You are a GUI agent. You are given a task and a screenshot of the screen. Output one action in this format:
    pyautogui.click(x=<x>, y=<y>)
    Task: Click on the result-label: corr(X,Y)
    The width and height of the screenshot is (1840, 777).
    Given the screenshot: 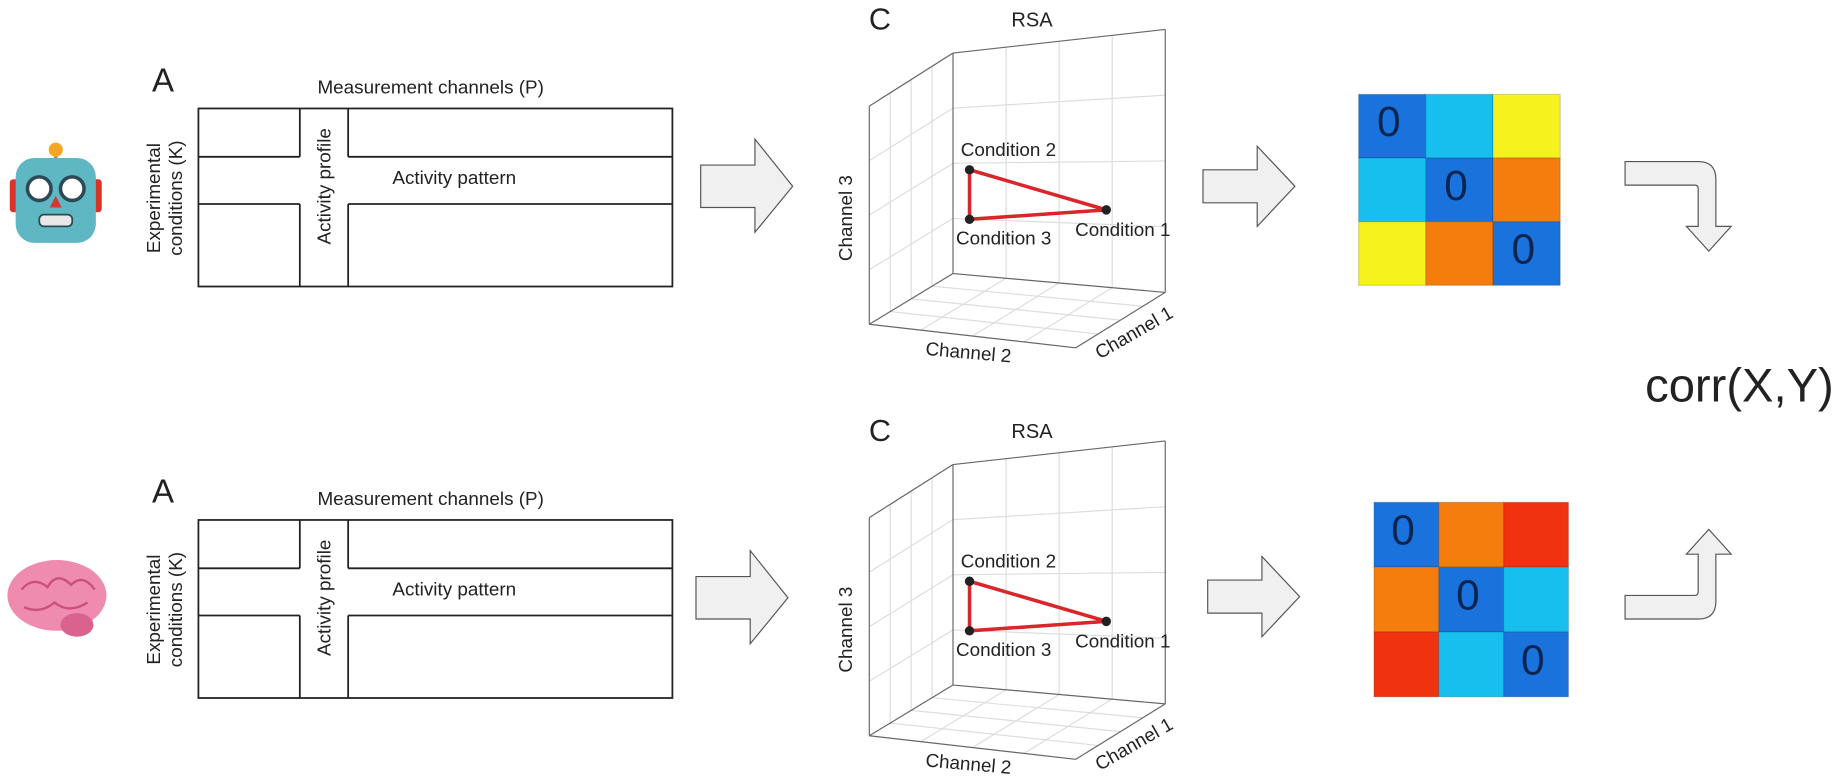 What is the action you would take?
    pyautogui.click(x=1739, y=385)
    